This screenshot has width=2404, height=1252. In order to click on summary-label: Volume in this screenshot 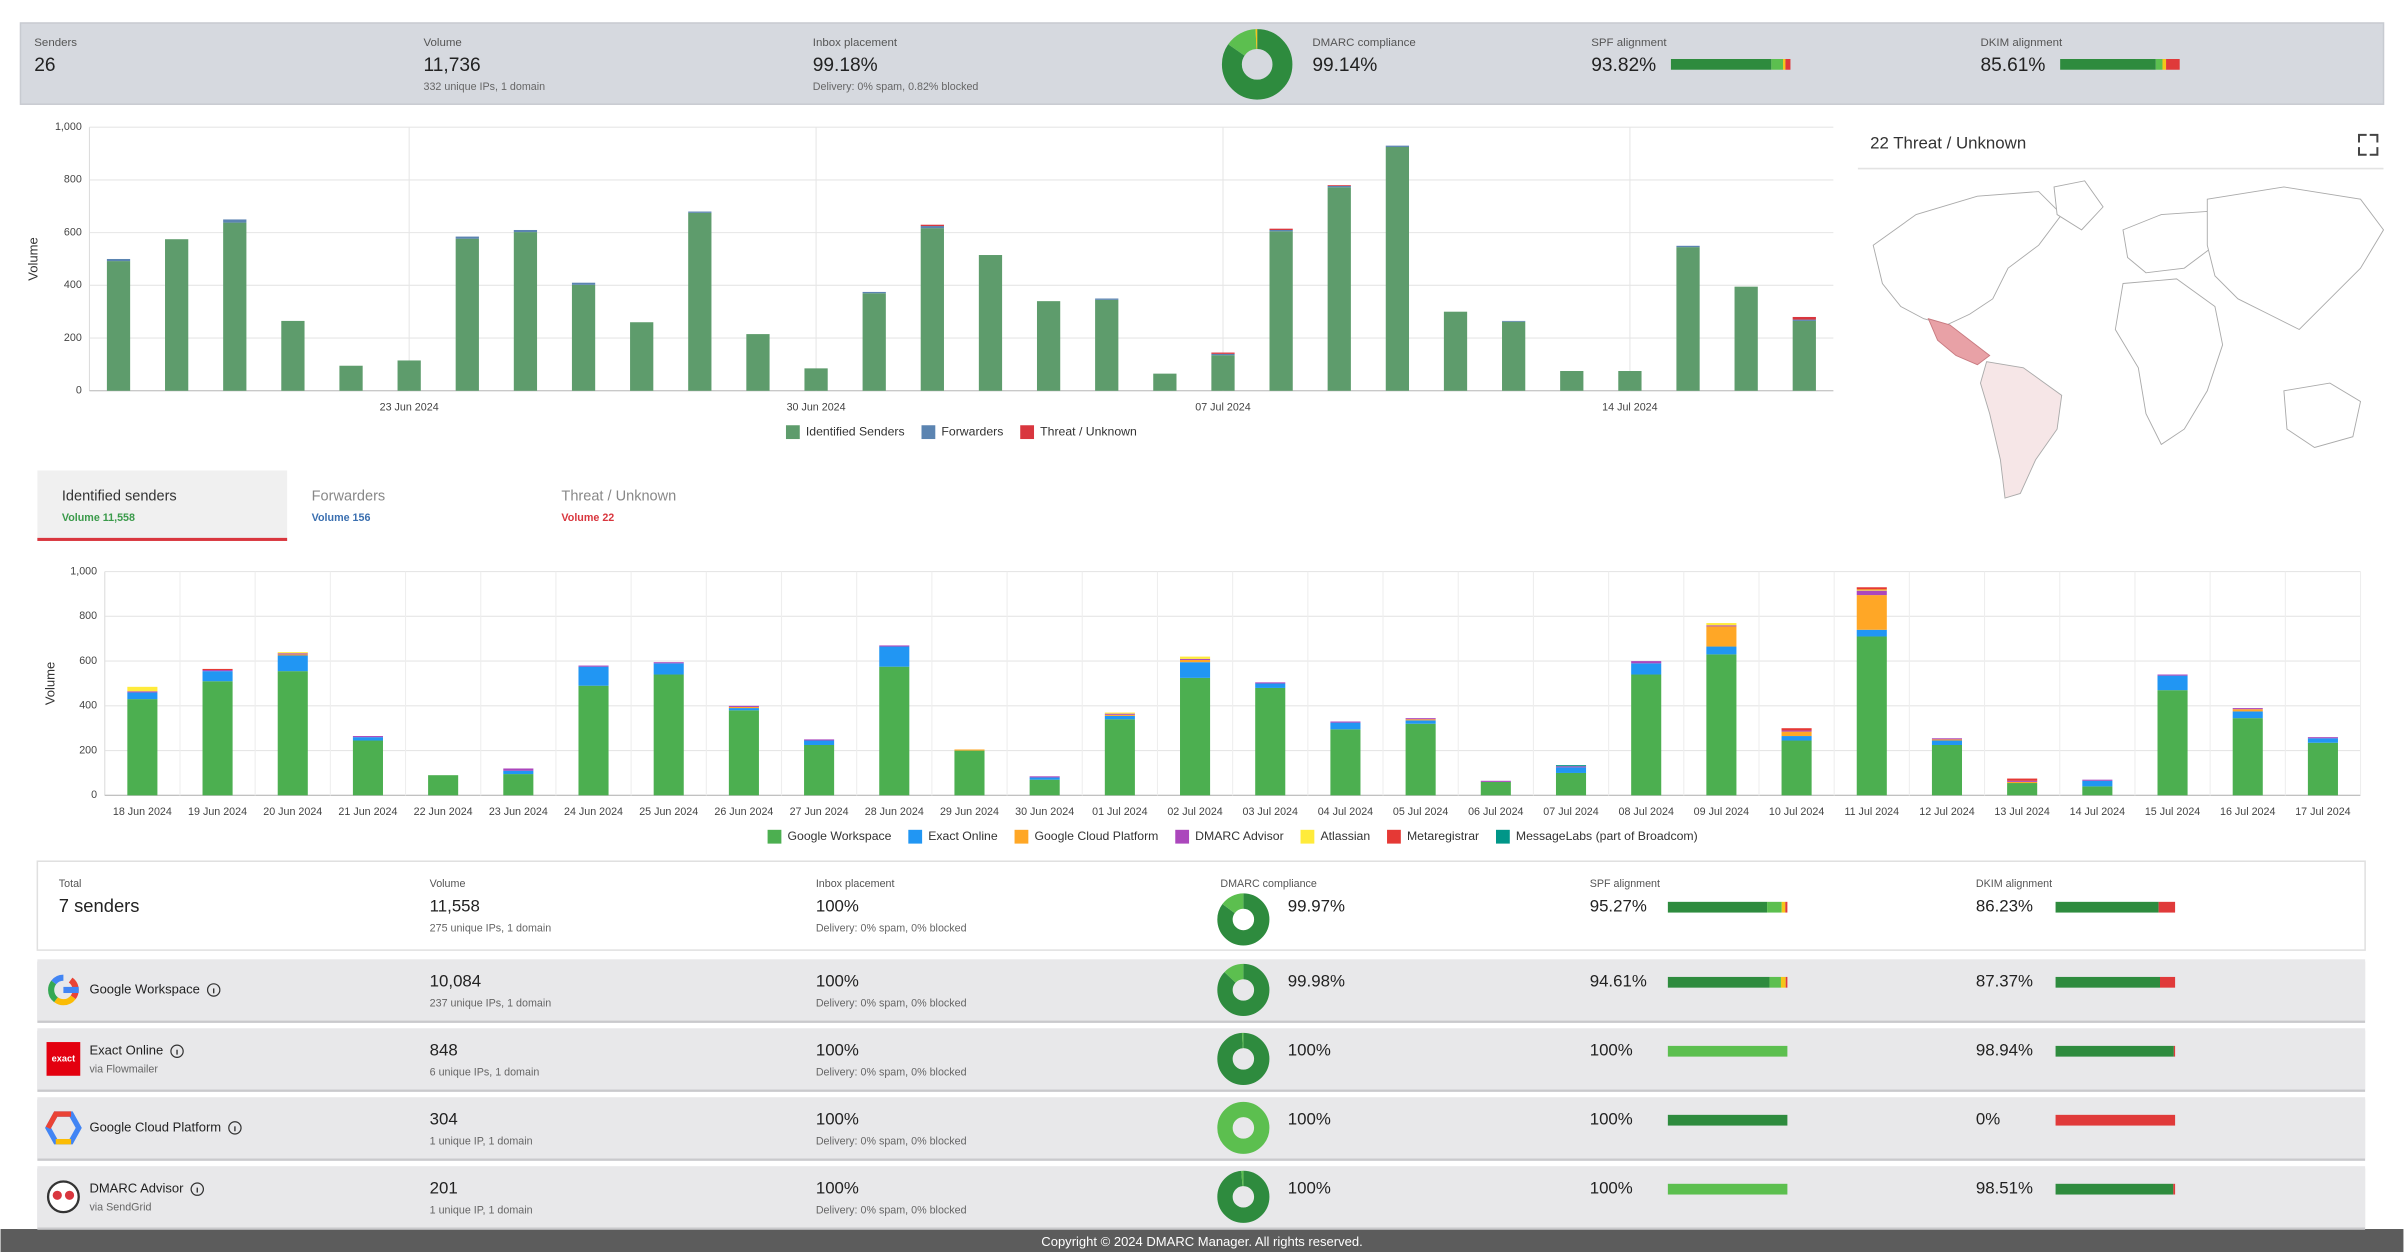, I will do `click(443, 43)`.